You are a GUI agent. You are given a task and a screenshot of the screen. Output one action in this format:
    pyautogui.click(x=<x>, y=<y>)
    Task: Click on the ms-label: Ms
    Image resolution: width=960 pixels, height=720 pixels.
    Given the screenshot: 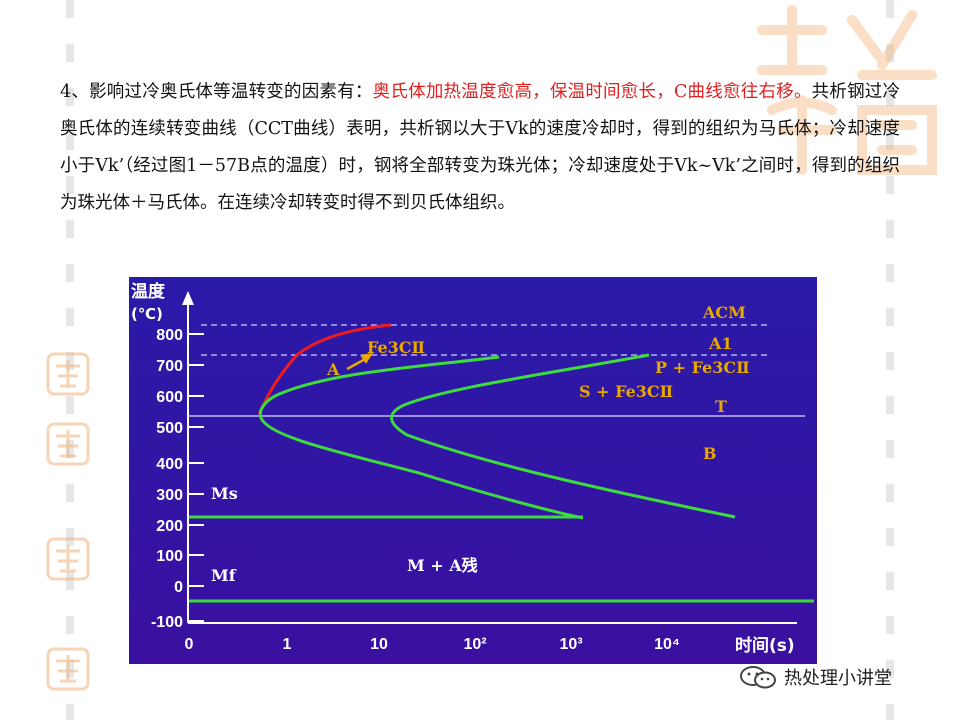 What is the action you would take?
    pyautogui.click(x=224, y=493)
    